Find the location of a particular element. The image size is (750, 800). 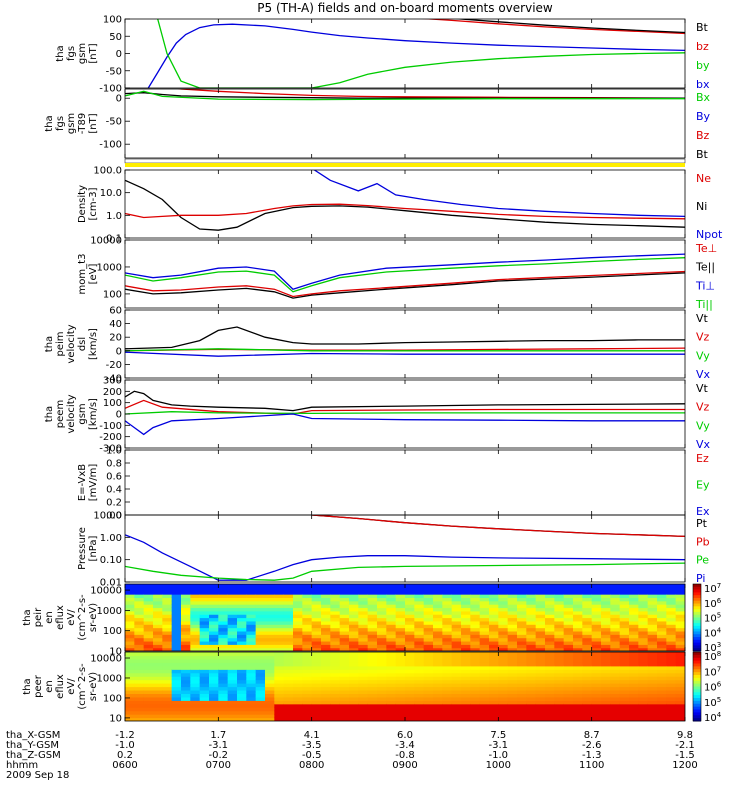

svg-text: fgs is located at coordinates (60, 123).